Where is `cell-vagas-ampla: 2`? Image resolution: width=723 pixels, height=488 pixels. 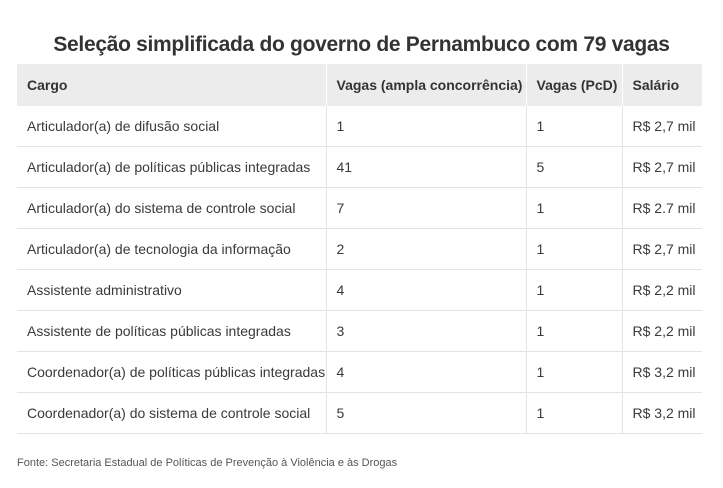
cell-vagas-ampla: 2 is located at coordinates (425, 249).